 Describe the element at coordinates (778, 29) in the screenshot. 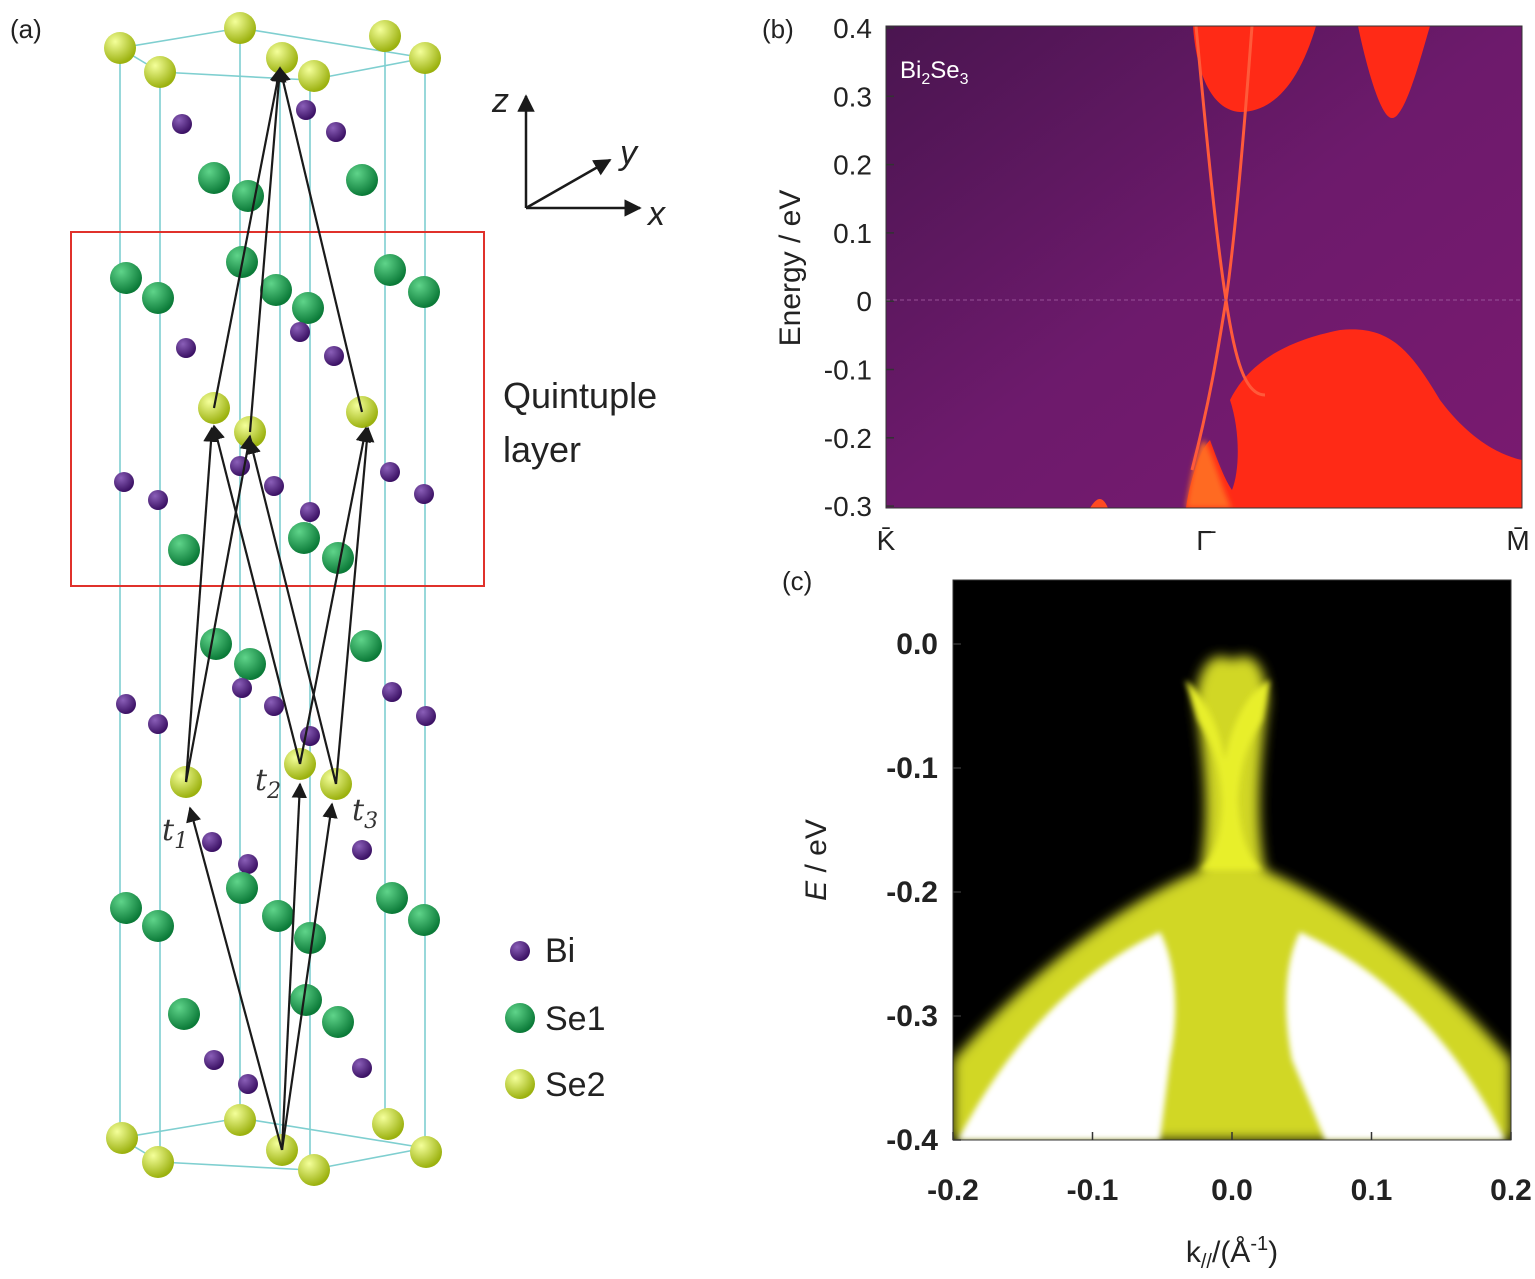

I see `panel-b-letter: (b)` at that location.